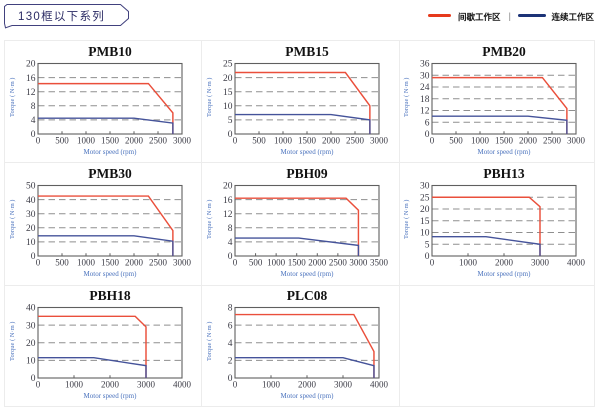  Describe the element at coordinates (31, 187) in the screenshot. I see `svg-text: 50` at that location.